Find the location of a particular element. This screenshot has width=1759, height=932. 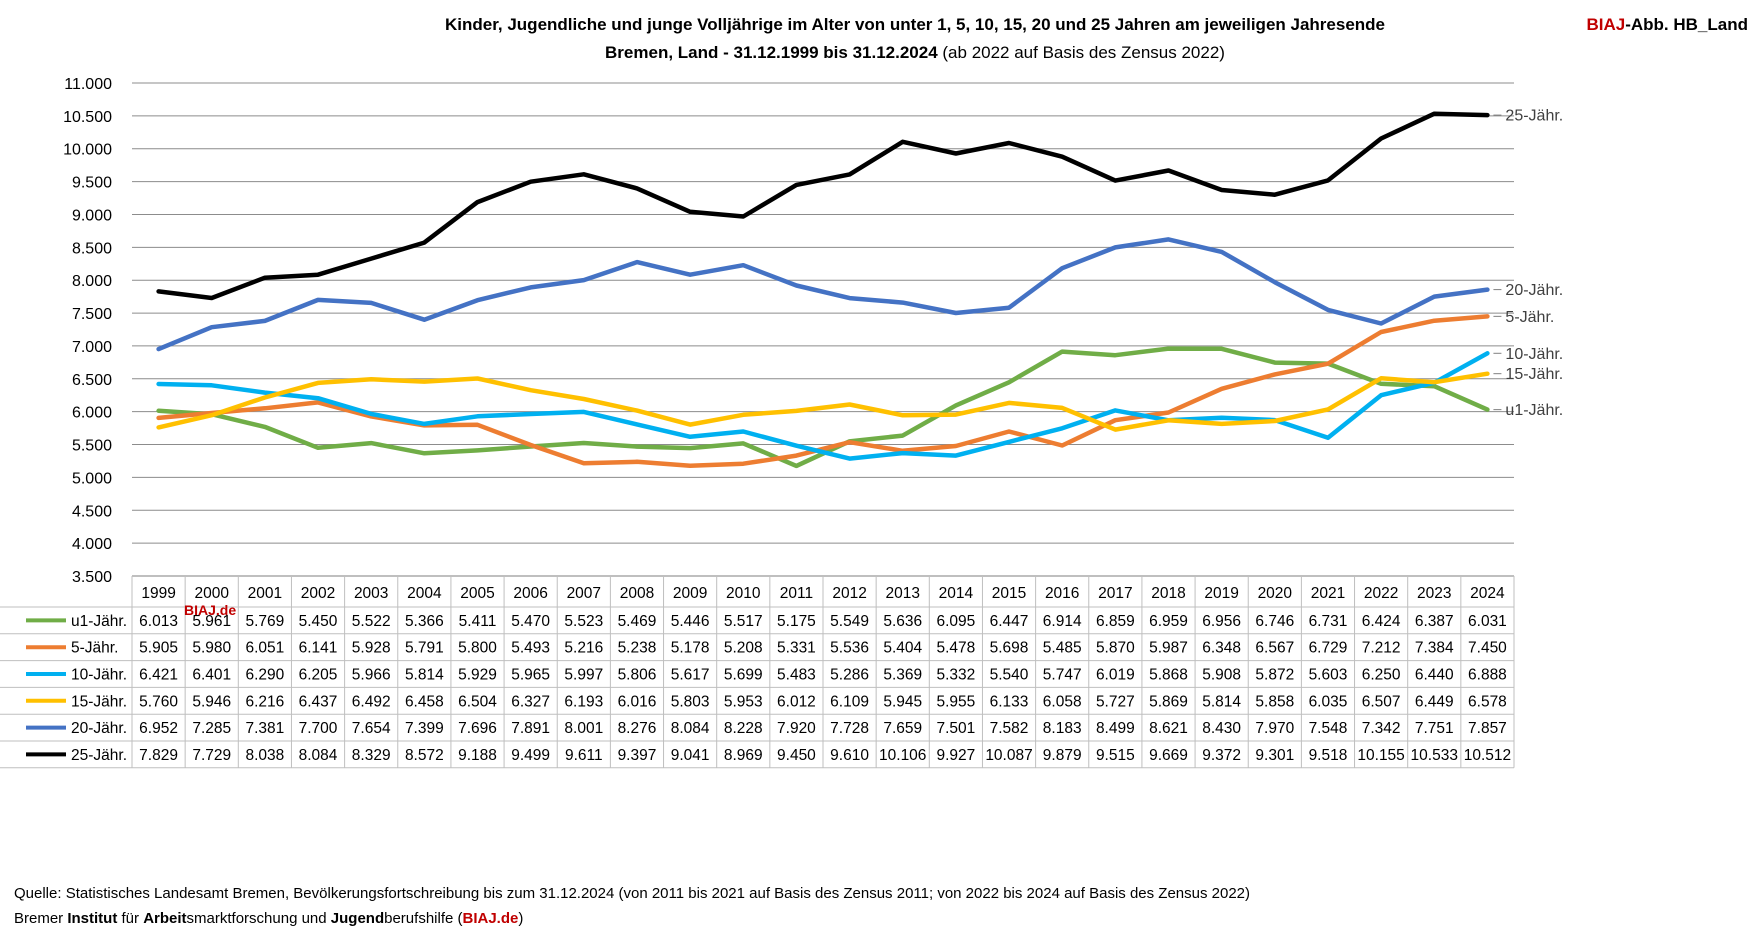

table-cell: 6.424 is located at coordinates (1381, 621).